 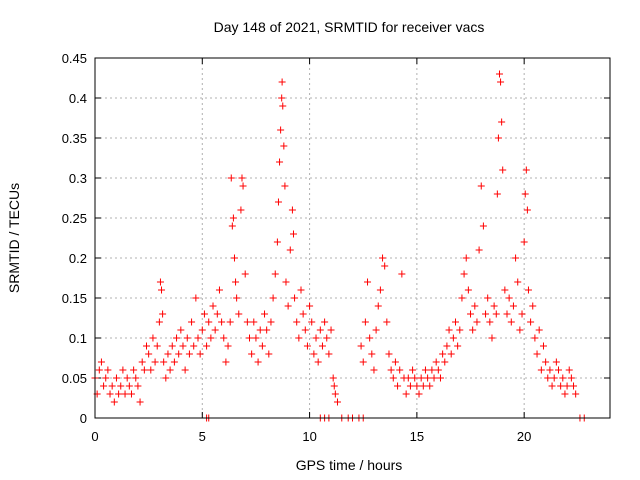 I want to click on y-tick-label: 0, so click(x=83, y=418).